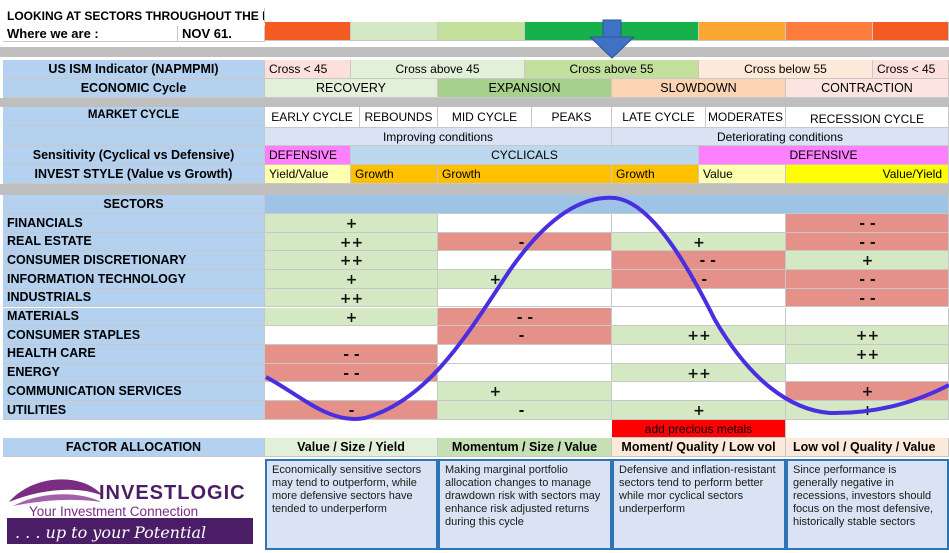 Image resolution: width=949 pixels, height=553 pixels. I want to click on current-position-arrow-icon, so click(612, 39).